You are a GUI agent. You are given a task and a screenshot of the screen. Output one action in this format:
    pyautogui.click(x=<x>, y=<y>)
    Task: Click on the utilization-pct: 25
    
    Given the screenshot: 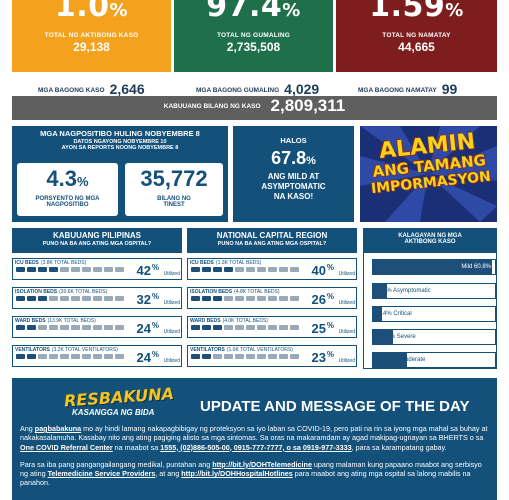 What is the action you would take?
    pyautogui.click(x=318, y=328)
    